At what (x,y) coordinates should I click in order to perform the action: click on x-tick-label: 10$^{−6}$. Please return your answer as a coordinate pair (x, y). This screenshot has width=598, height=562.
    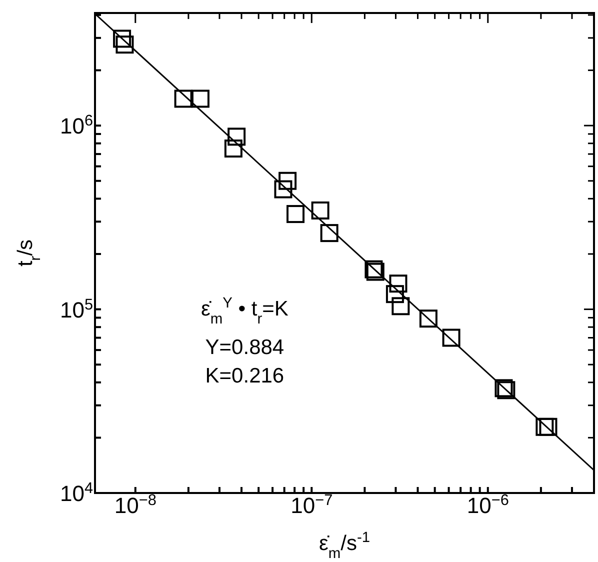
    Looking at the image, I should click on (487, 505).